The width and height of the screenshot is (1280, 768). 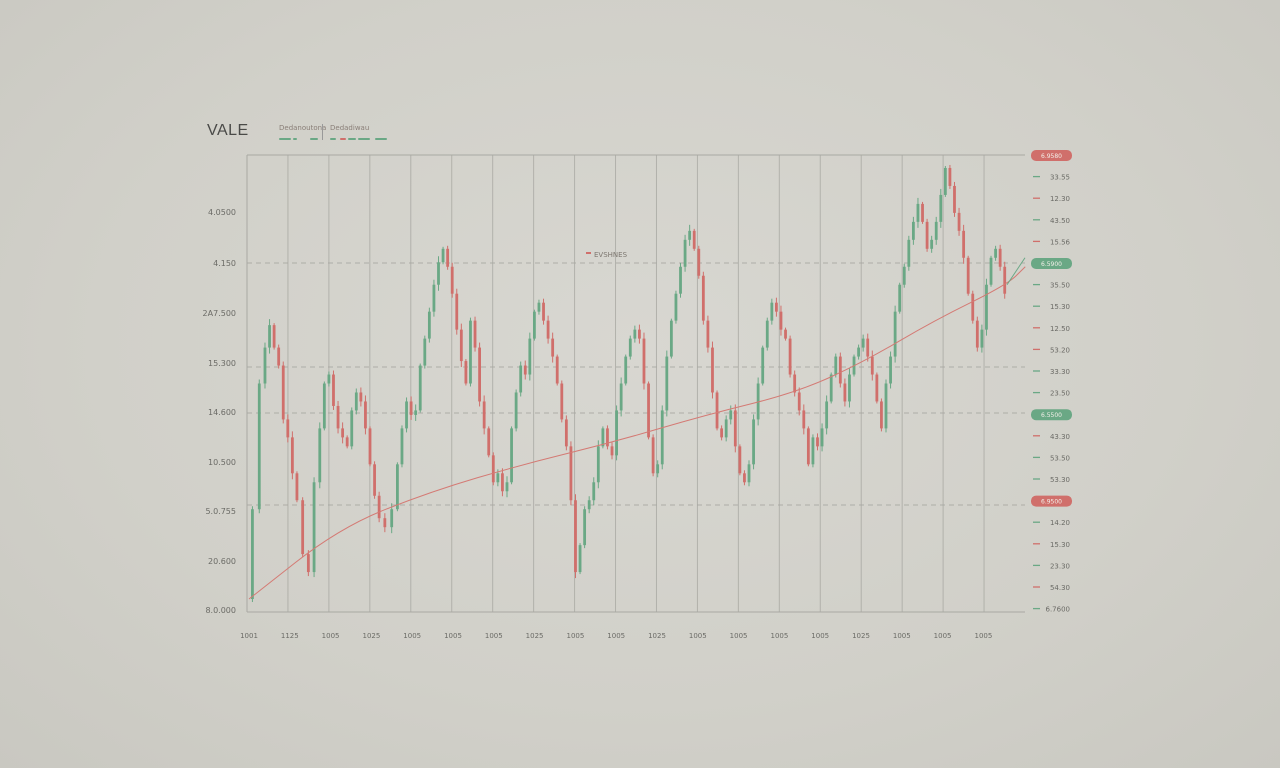 What do you see at coordinates (1060, 350) in the screenshot?
I see `price-label: 53.20` at bounding box center [1060, 350].